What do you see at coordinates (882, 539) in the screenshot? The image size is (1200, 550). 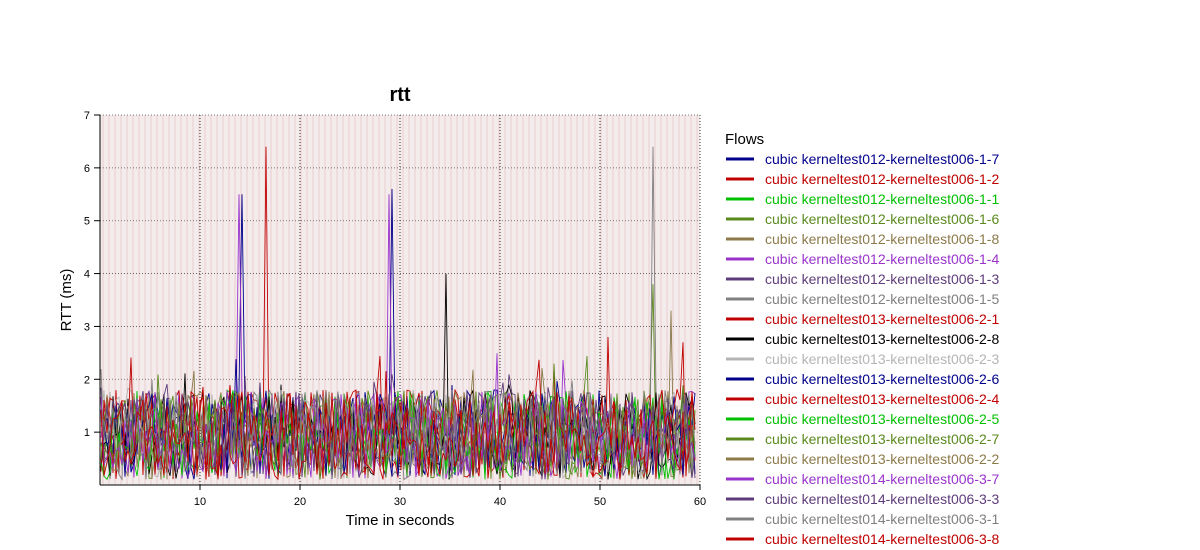 I see `legend-entry-label: cubic kerneltest014-kerneltest006-3-8` at bounding box center [882, 539].